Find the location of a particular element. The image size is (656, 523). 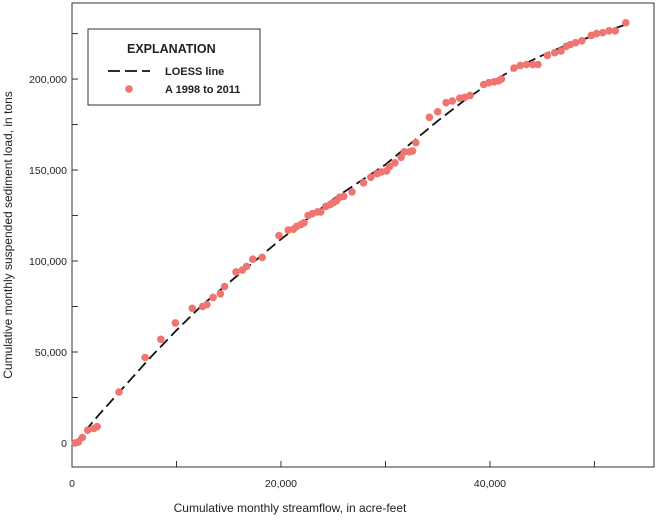

legend-title: EXPLANATION is located at coordinates (171, 49).